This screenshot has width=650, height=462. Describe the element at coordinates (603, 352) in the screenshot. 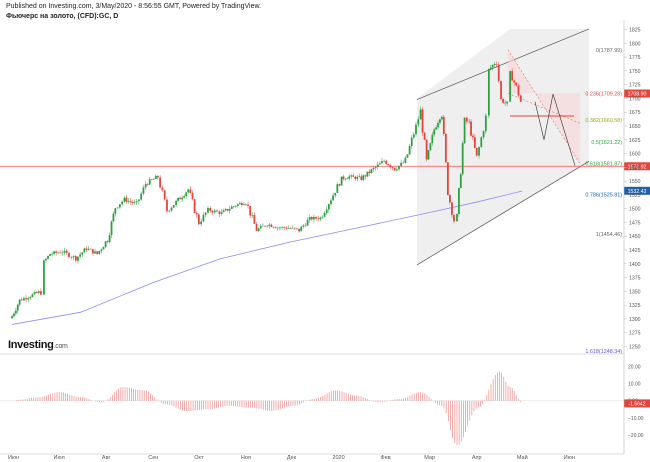

I see `fib-label: 1.618(1248.34)` at that location.